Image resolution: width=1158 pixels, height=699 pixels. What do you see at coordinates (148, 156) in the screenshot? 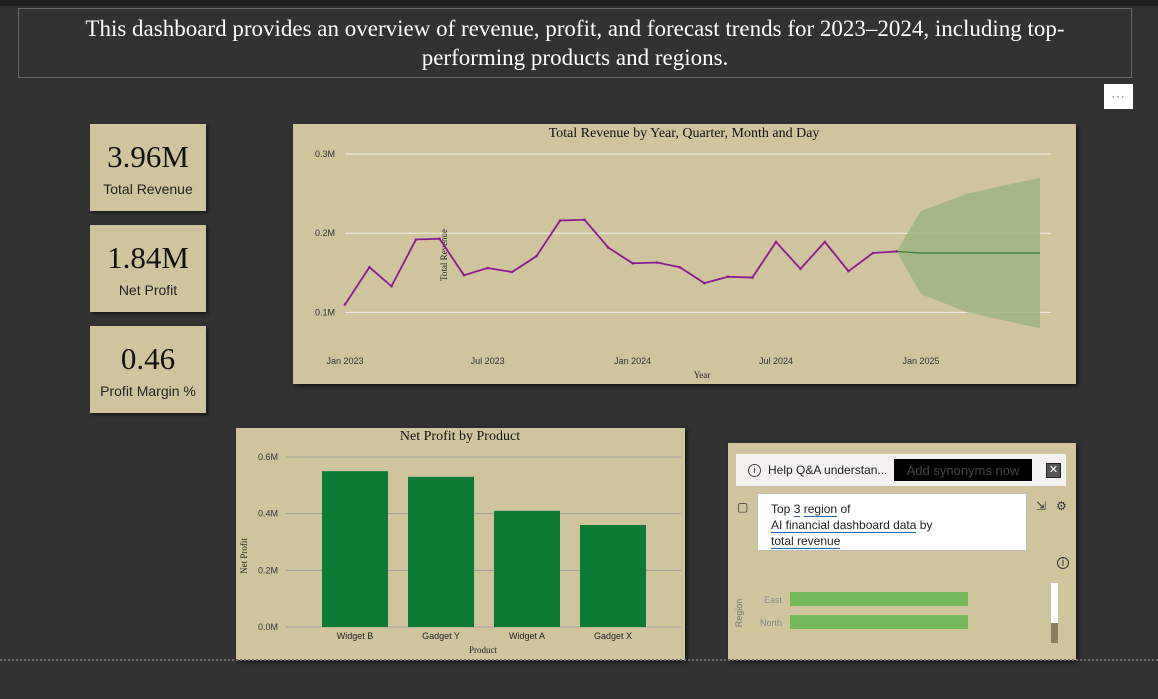
I see `kpi-value: 3.96M` at bounding box center [148, 156].